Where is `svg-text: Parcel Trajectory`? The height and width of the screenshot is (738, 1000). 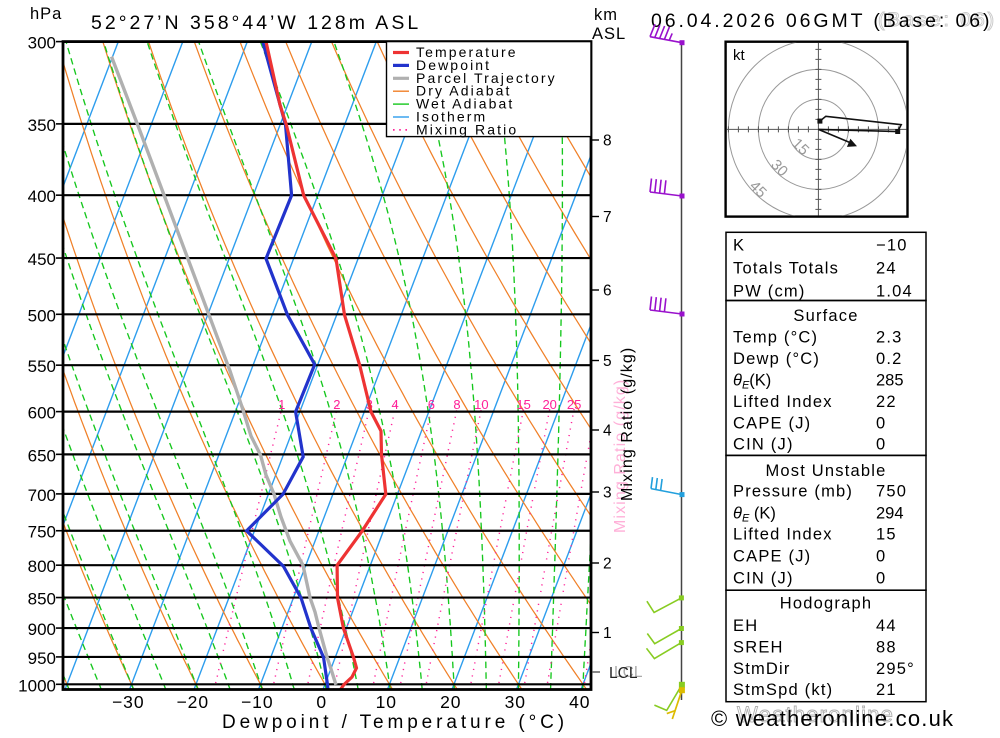 svg-text: Parcel Trajectory is located at coordinates (486, 78).